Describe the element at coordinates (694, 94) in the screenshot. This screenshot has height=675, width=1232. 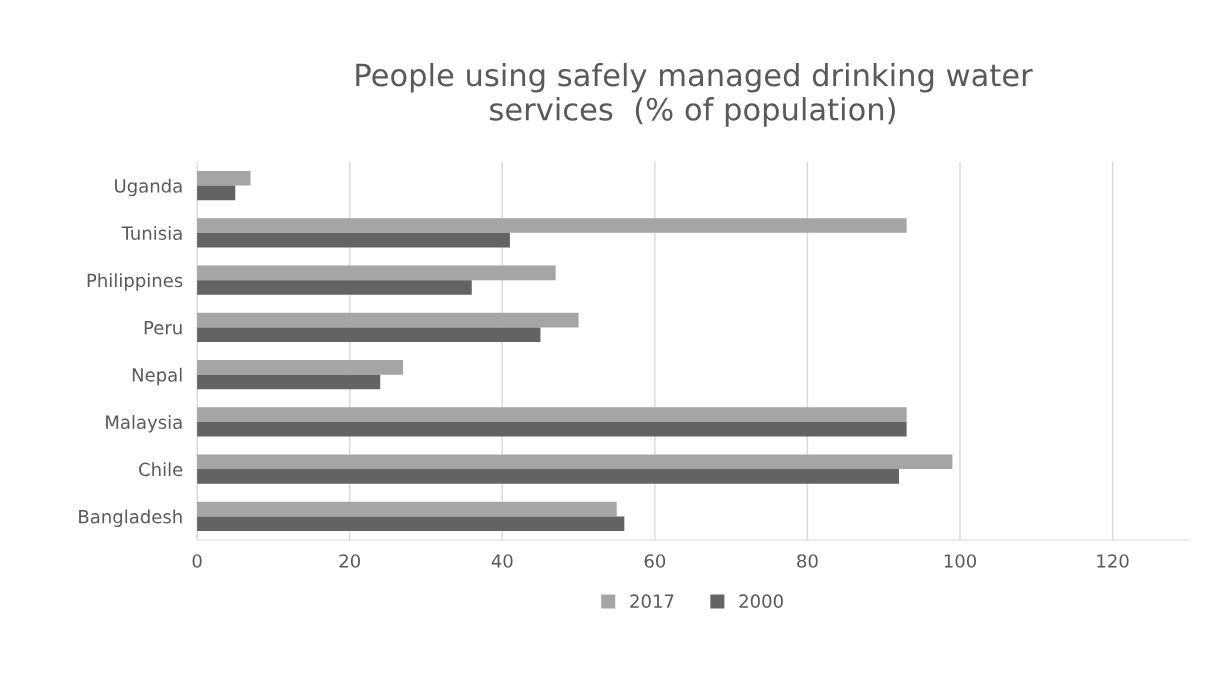
I see `chart-title: People using safely managed drinking water services (% of population)` at that location.